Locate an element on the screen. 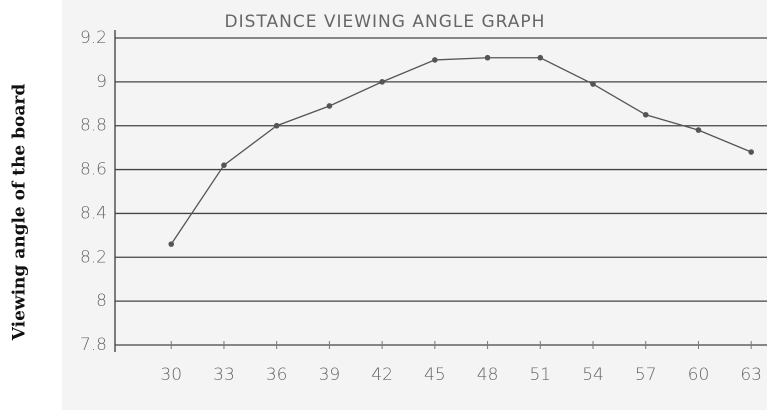 This screenshot has width=767, height=410. x-tick-label: 33 is located at coordinates (224, 375).